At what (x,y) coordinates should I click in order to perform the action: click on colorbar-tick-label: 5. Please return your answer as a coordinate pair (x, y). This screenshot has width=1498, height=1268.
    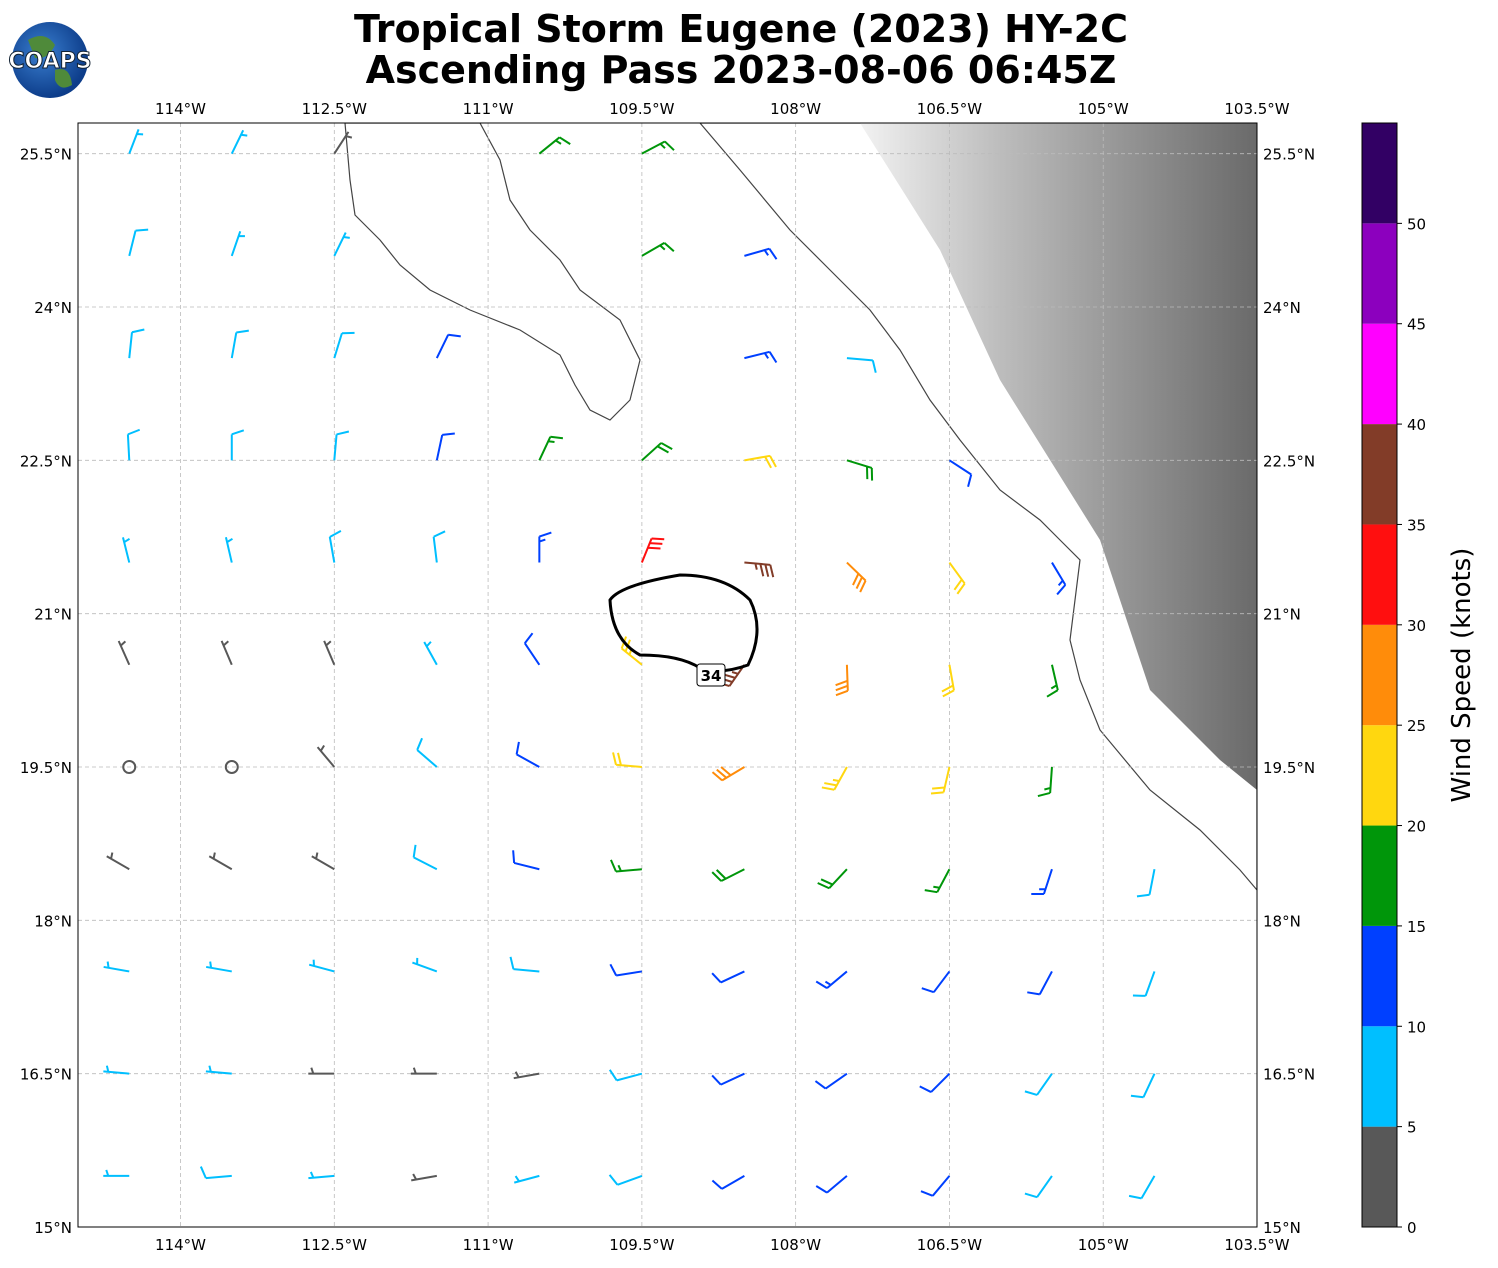
    Looking at the image, I should click on (1412, 1128).